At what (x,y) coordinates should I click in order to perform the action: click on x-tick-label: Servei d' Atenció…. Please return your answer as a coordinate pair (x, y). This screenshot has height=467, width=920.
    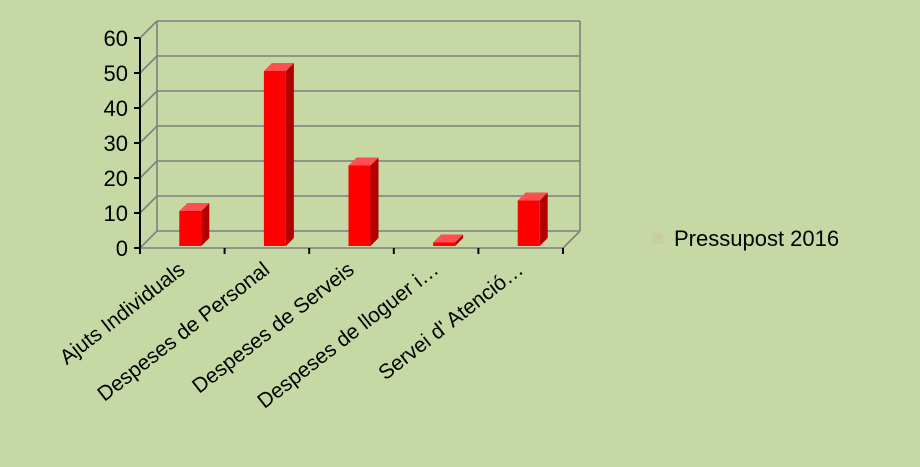
    Looking at the image, I should click on (450, 321).